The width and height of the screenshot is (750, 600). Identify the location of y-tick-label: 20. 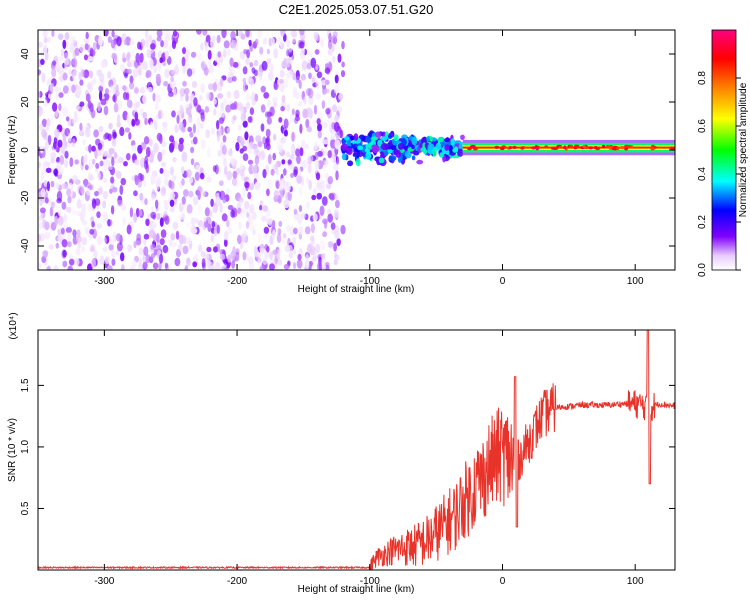
(25, 102).